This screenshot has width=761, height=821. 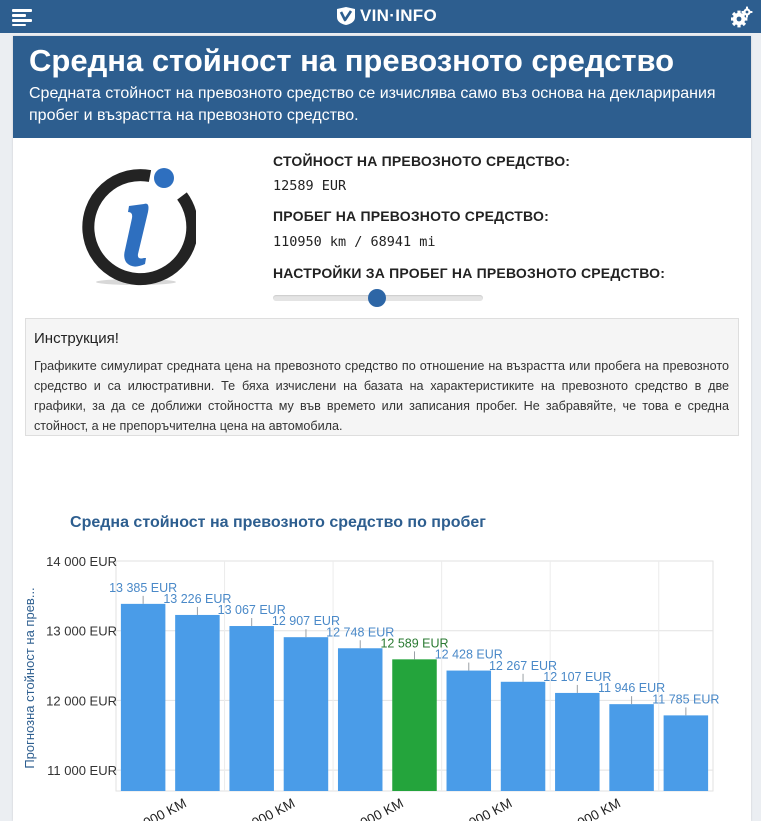 I want to click on vininfo-logo: VIN·INFO, so click(x=386, y=16).